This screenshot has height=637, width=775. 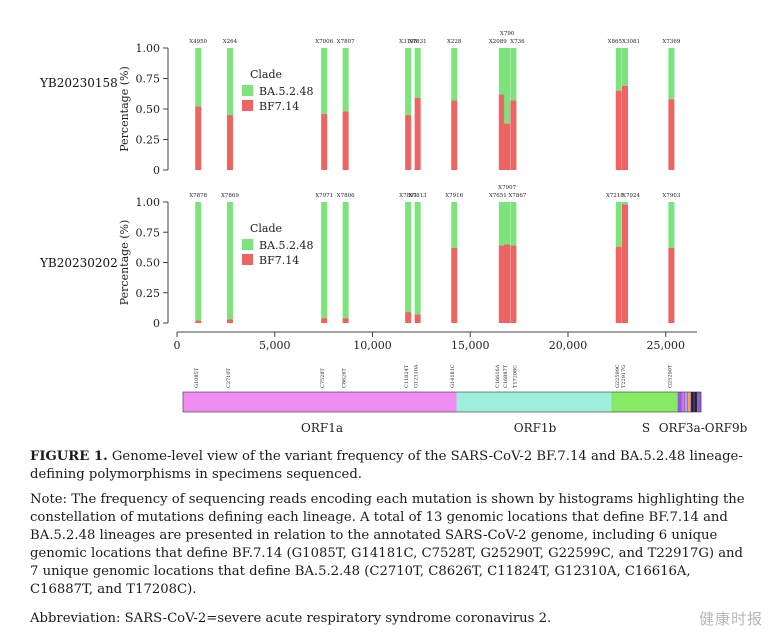 What do you see at coordinates (197, 377) in the screenshot?
I see `mutation-label: G1085T` at bounding box center [197, 377].